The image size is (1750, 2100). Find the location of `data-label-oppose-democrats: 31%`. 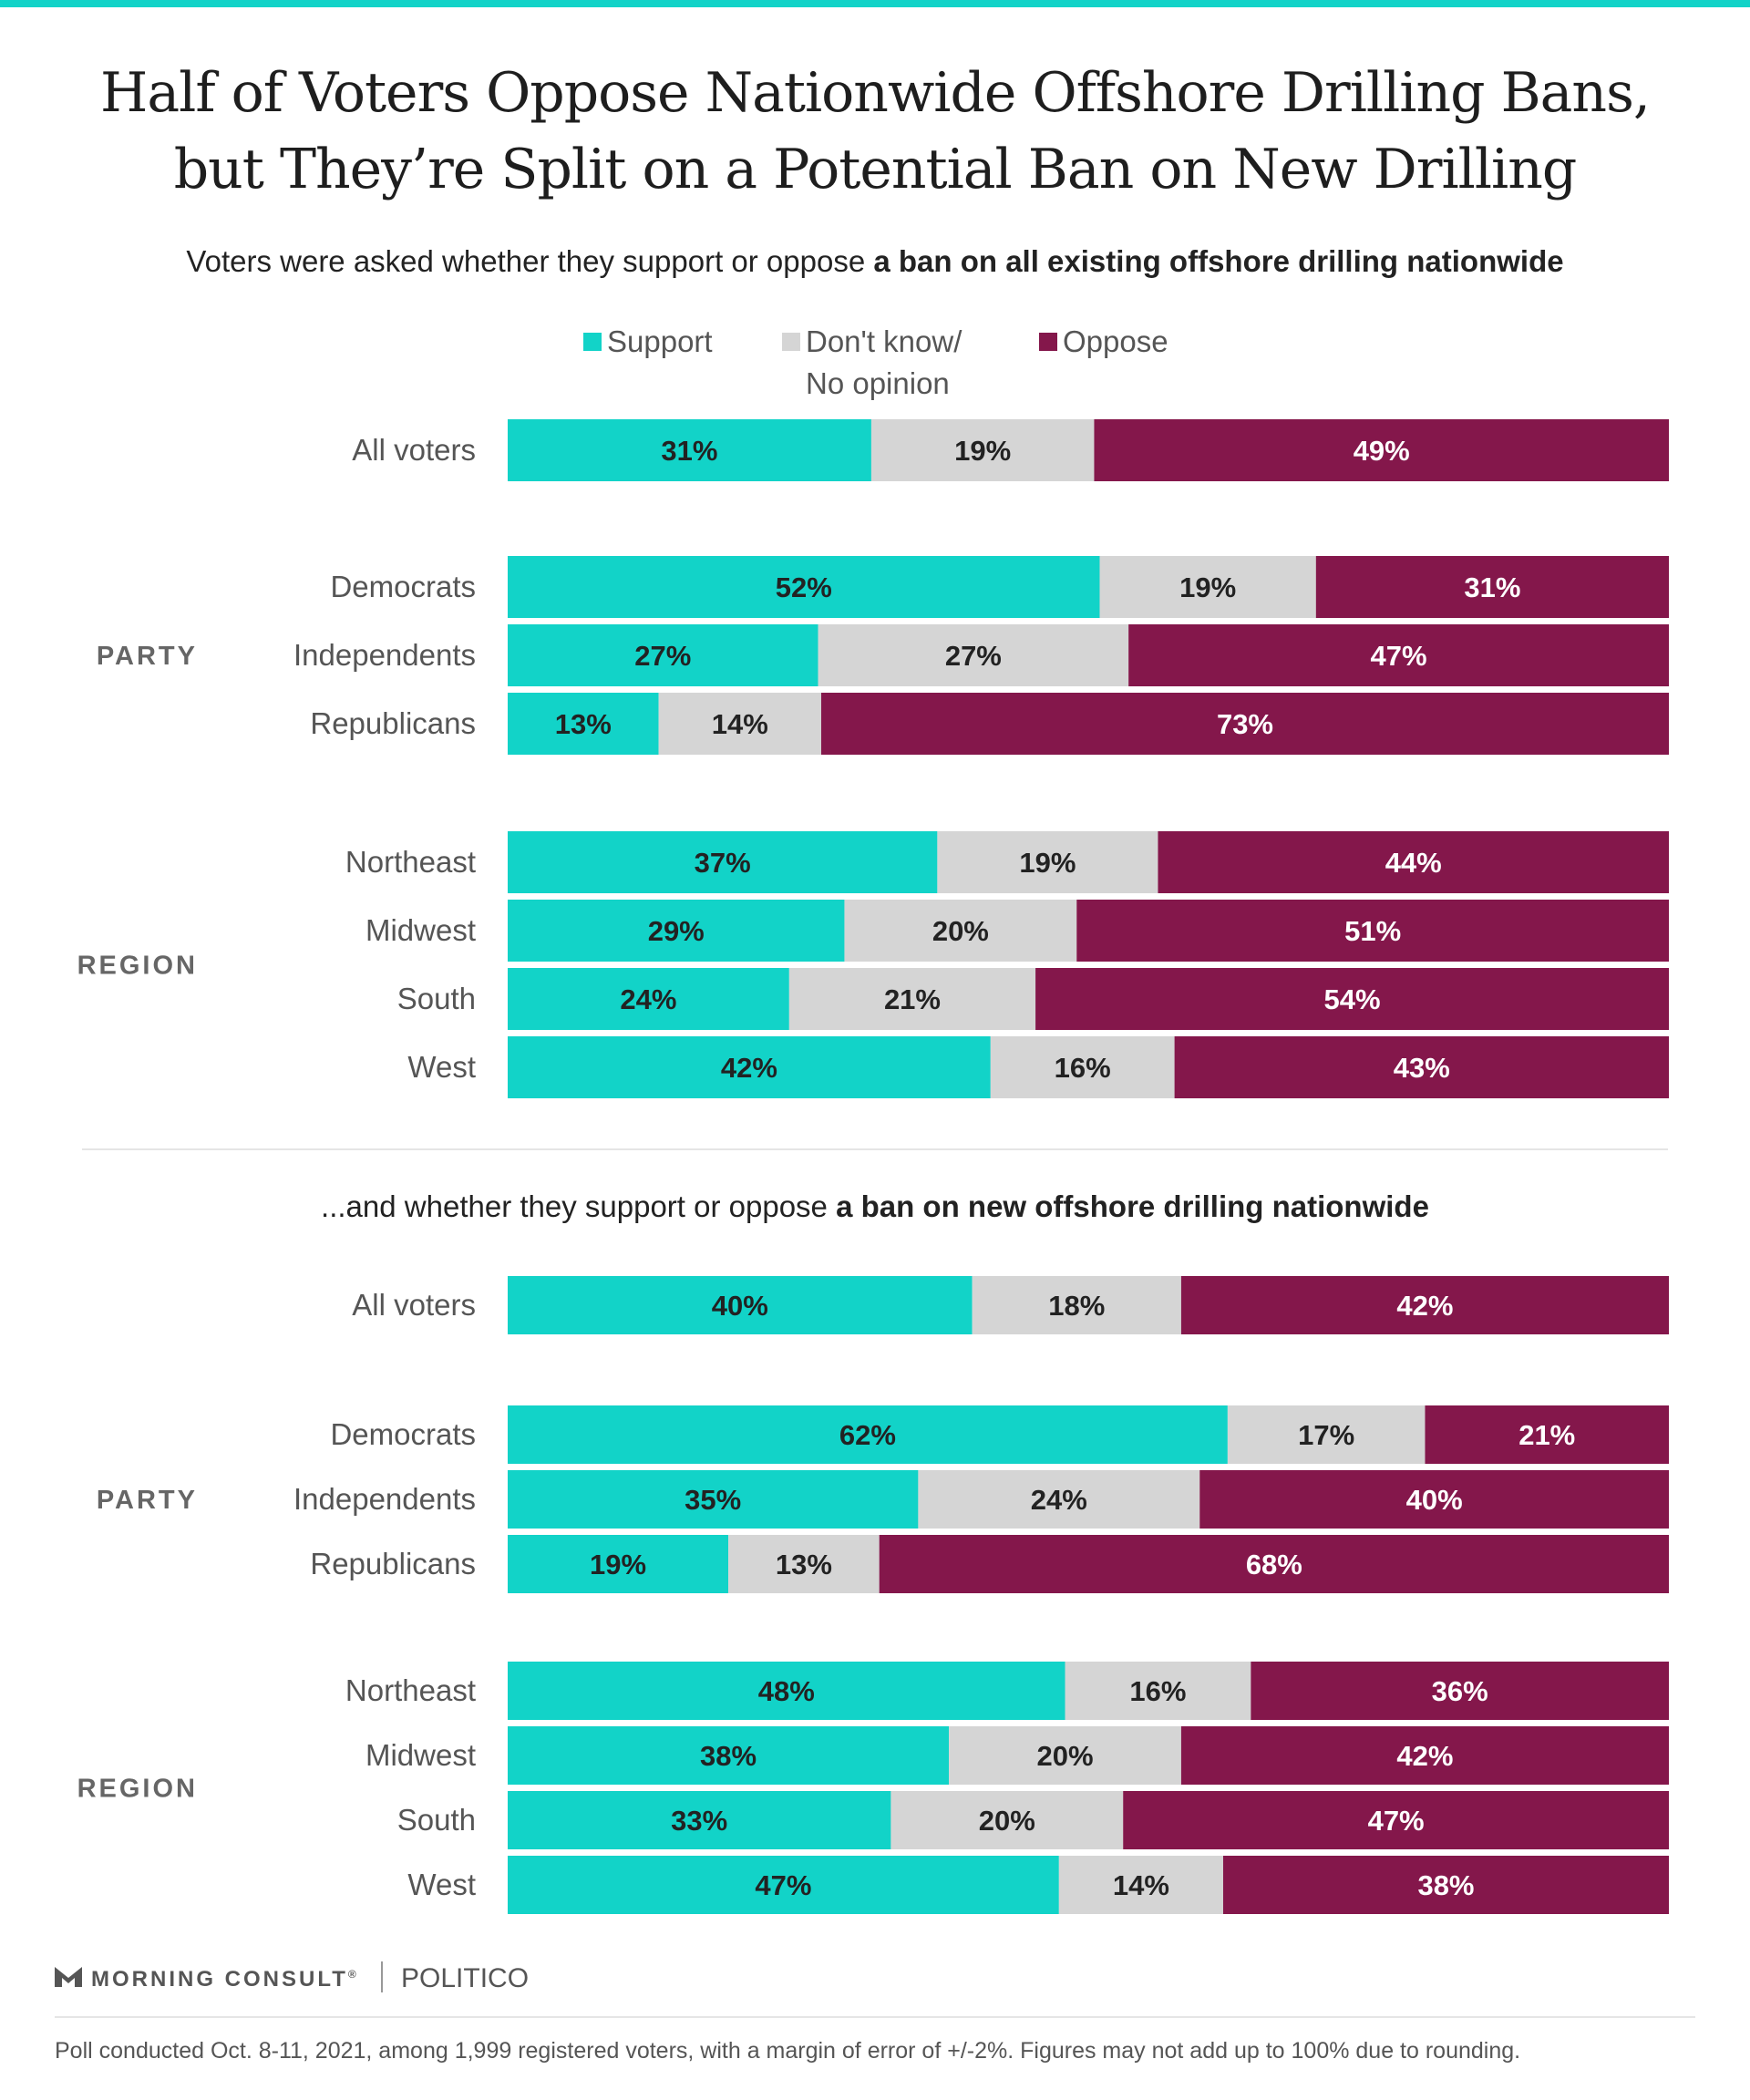

data-label-oppose-democrats: 31% is located at coordinates (1492, 587).